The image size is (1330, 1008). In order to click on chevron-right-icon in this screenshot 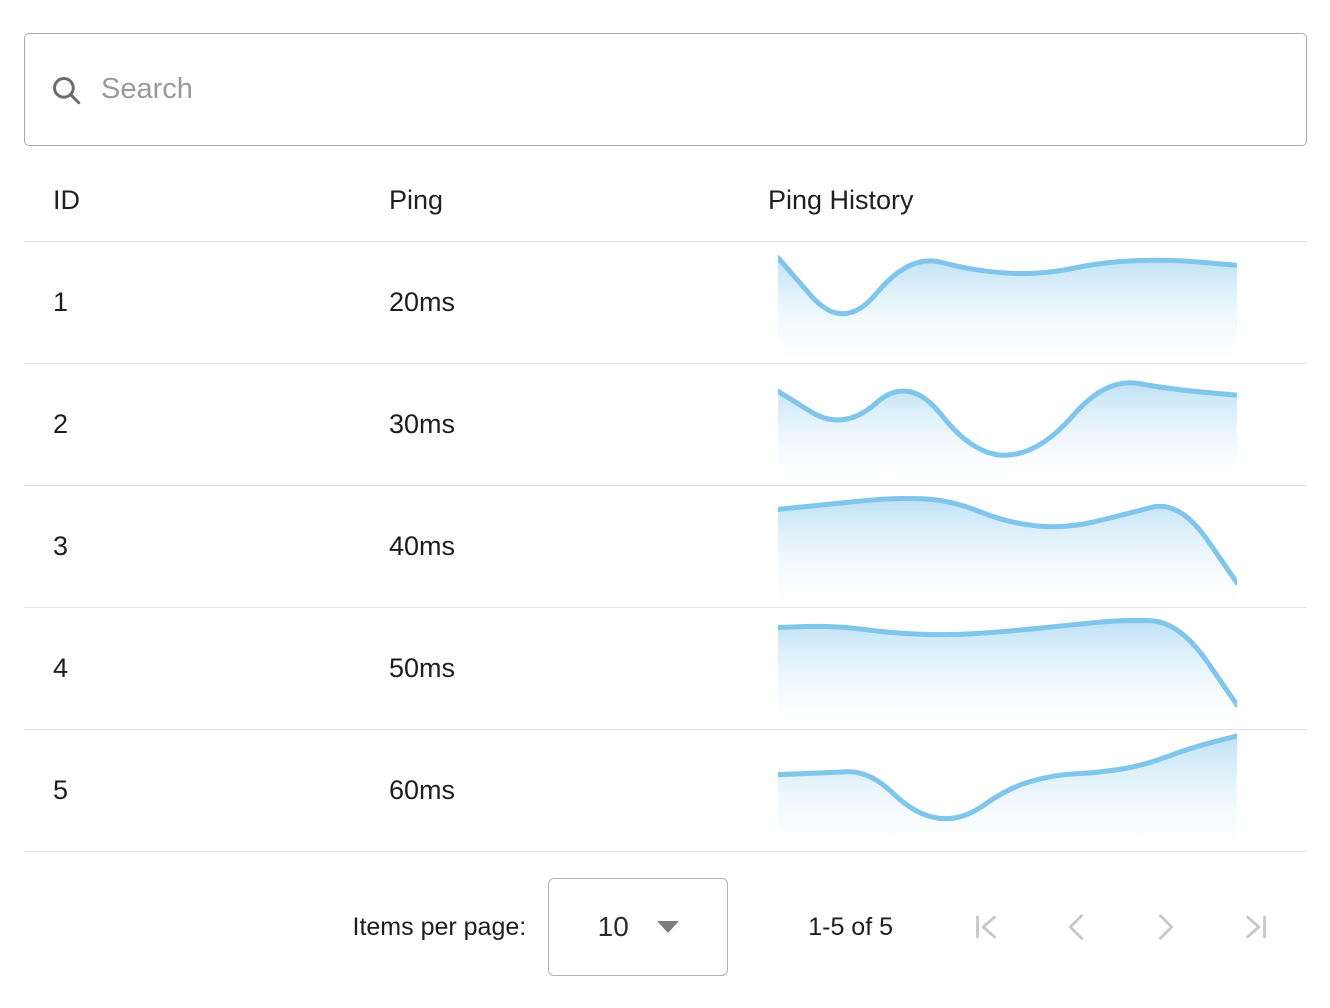, I will do `click(1166, 927)`.